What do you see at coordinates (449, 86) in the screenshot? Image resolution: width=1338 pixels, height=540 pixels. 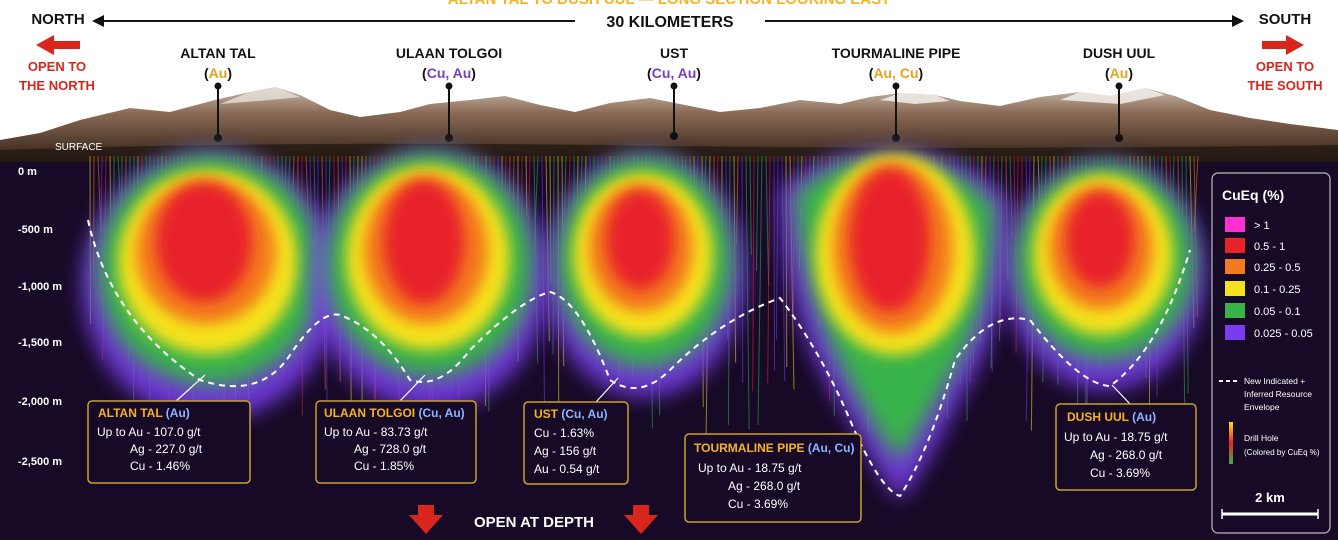 I see `pin-ulaan-tolgoi` at bounding box center [449, 86].